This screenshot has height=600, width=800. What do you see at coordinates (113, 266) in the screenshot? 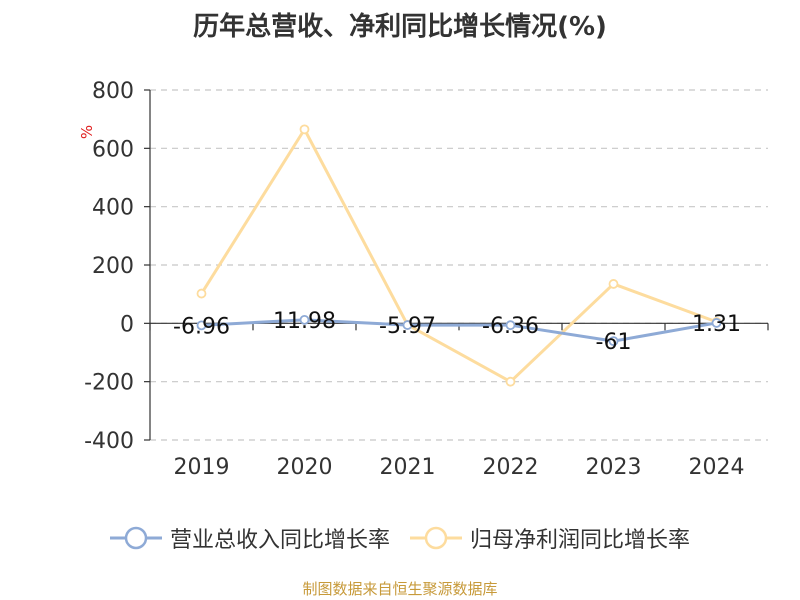
I see `y-tick-label: 200` at bounding box center [113, 266].